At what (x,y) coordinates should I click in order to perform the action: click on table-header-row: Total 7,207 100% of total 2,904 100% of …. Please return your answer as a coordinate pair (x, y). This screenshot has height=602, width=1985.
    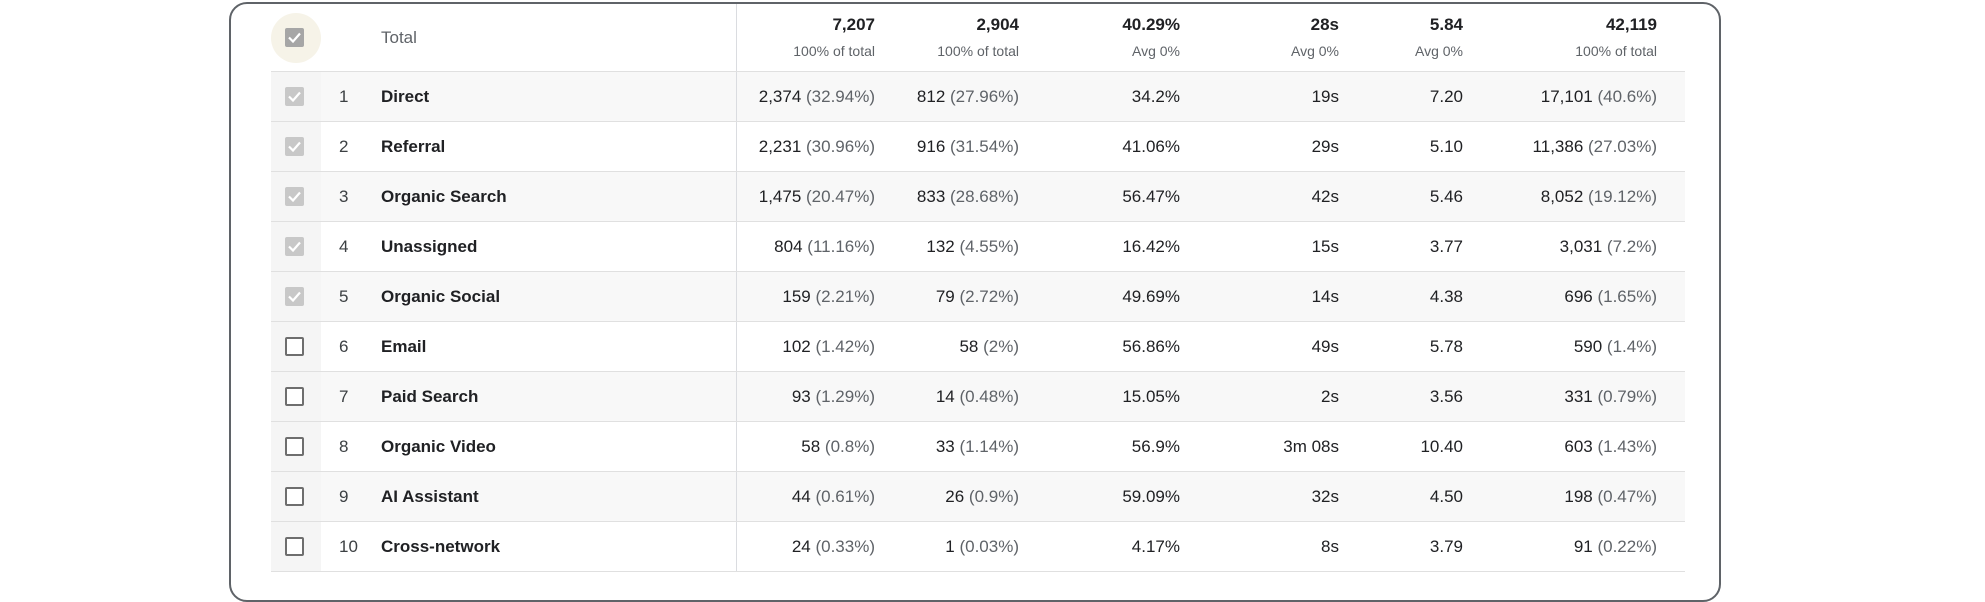
    Looking at the image, I should click on (978, 38).